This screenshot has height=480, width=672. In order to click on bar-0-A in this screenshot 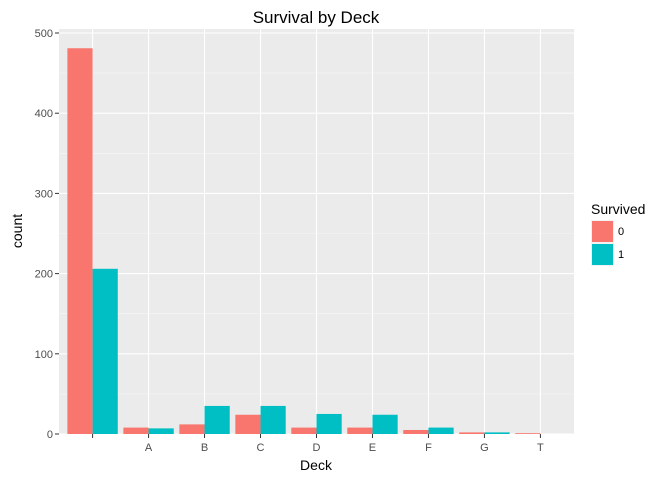, I will do `click(136, 430)`.